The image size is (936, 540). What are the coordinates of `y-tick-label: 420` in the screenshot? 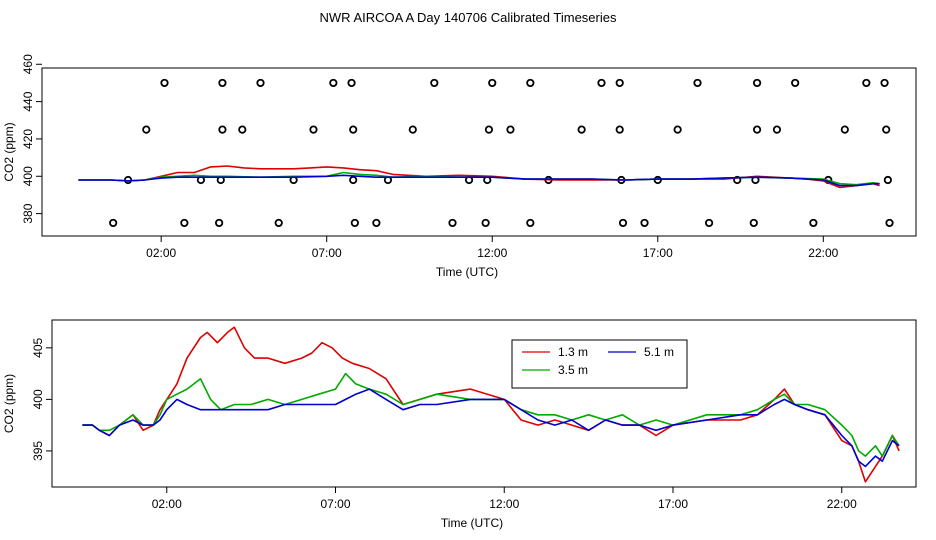 It's located at (28, 139).